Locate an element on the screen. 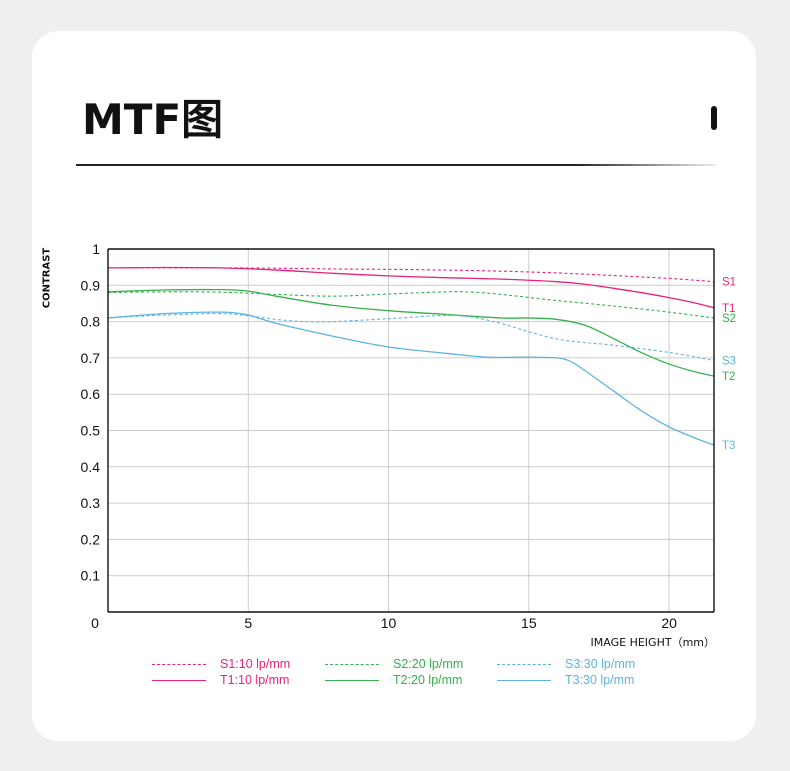 The image size is (790, 771). x-tick-label: 10 is located at coordinates (389, 623).